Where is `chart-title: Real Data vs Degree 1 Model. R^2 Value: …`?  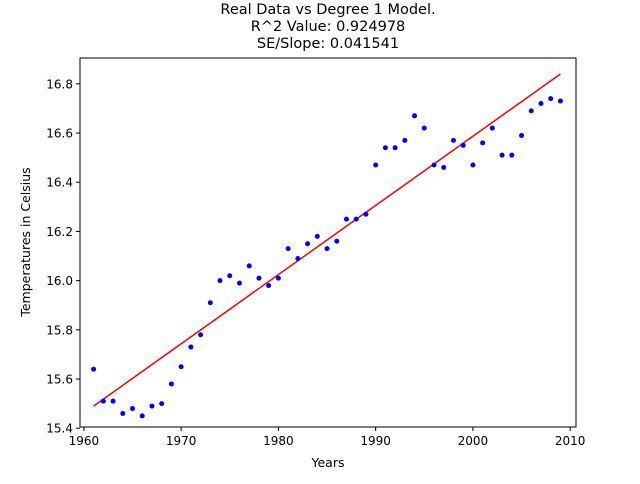 chart-title: Real Data vs Degree 1 Model. R^2 Value: … is located at coordinates (327, 27).